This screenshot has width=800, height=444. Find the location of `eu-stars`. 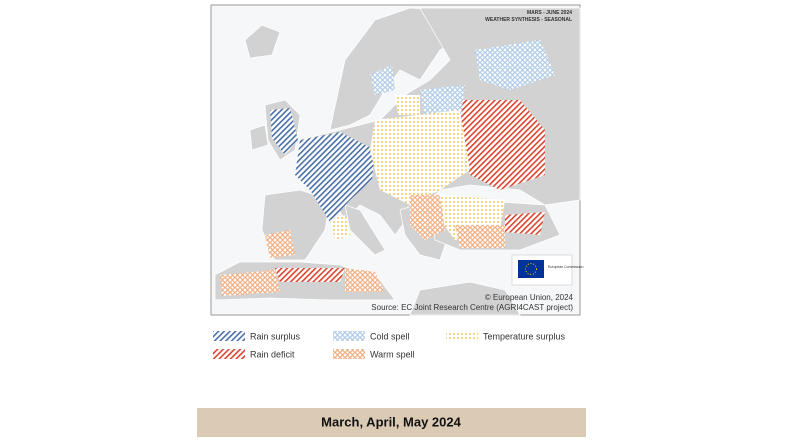

eu-stars is located at coordinates (531, 269).